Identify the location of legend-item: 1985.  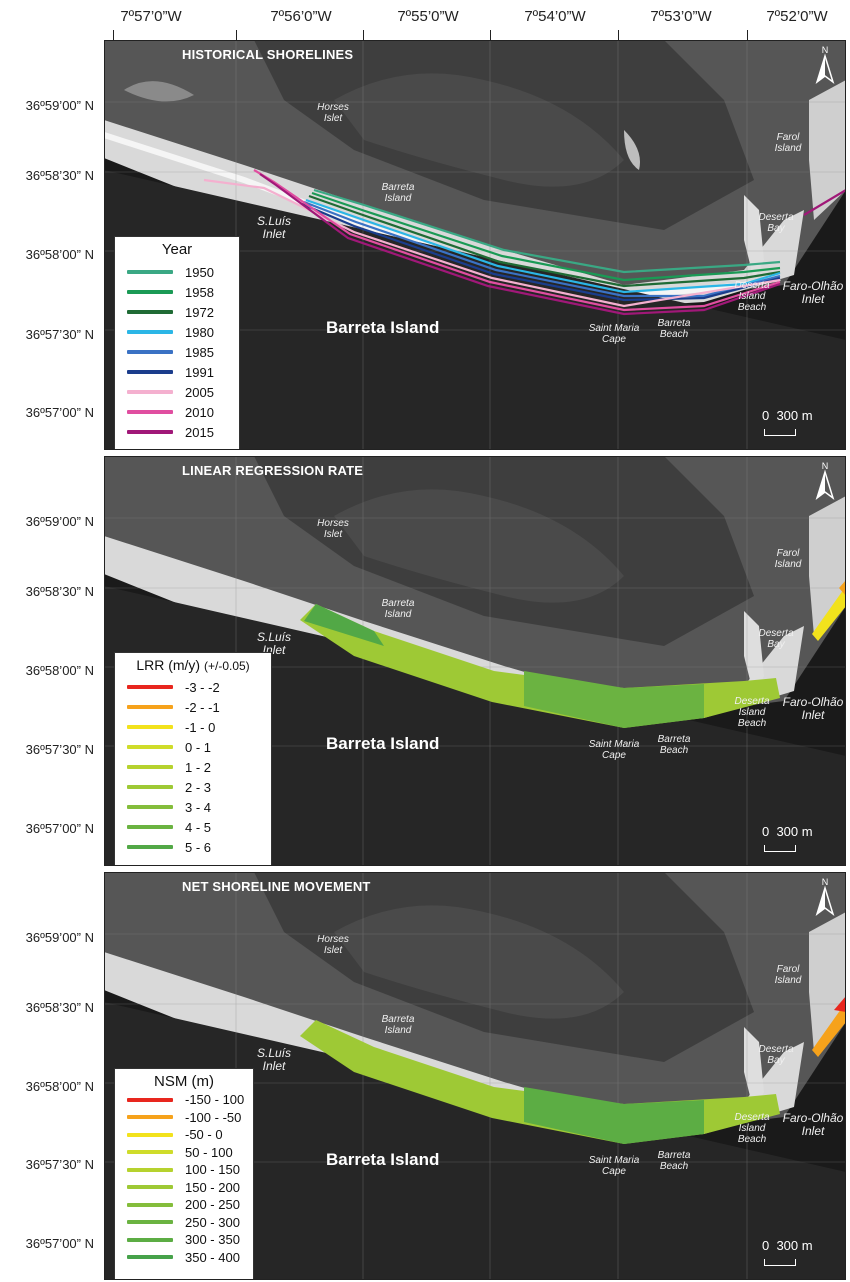
(177, 352).